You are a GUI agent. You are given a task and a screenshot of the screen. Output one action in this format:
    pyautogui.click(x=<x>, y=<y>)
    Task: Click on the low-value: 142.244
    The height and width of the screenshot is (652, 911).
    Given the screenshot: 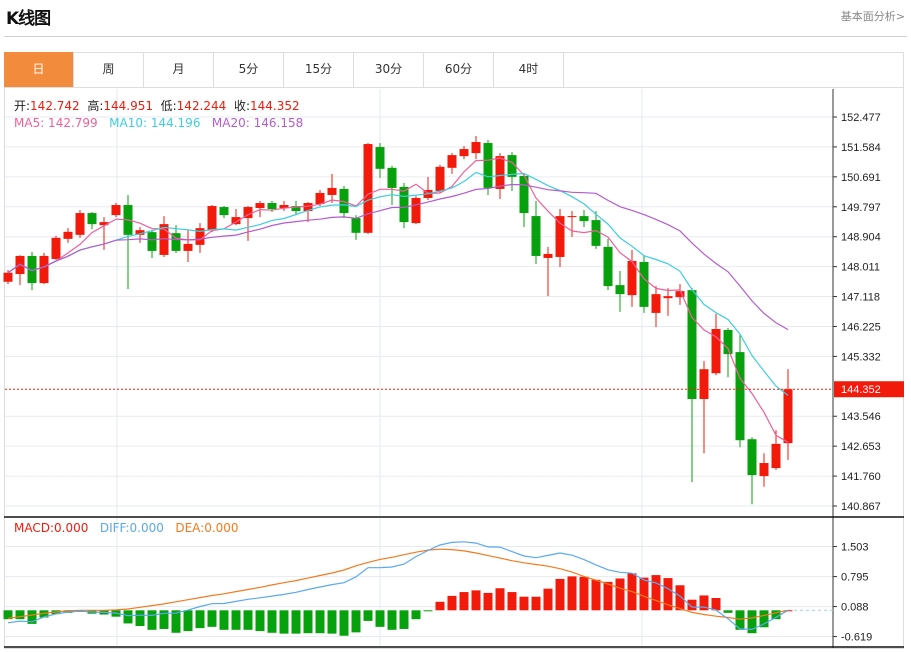 What is the action you would take?
    pyautogui.click(x=201, y=106)
    